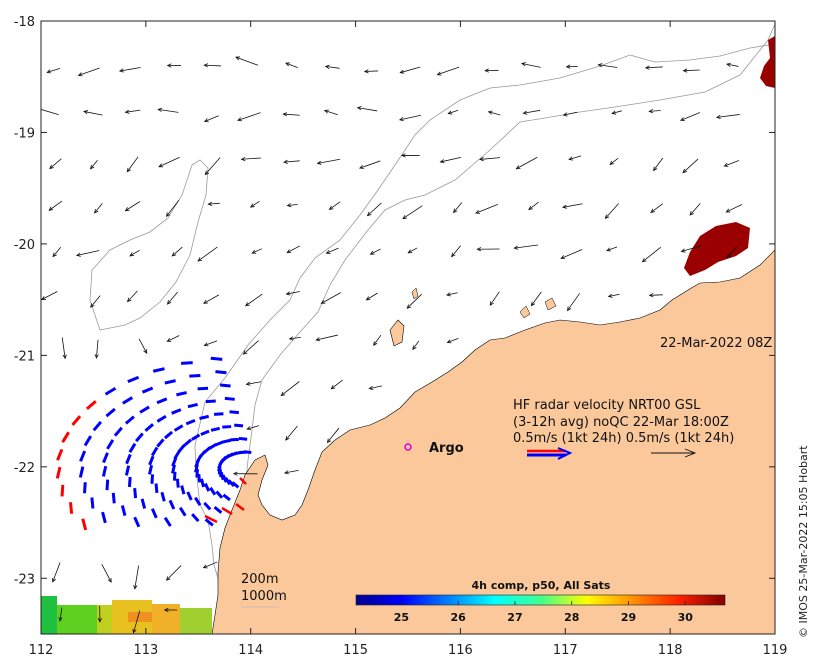 This screenshot has width=819, height=672. I want to click on hf-radar-vector-edge, so click(211, 519).